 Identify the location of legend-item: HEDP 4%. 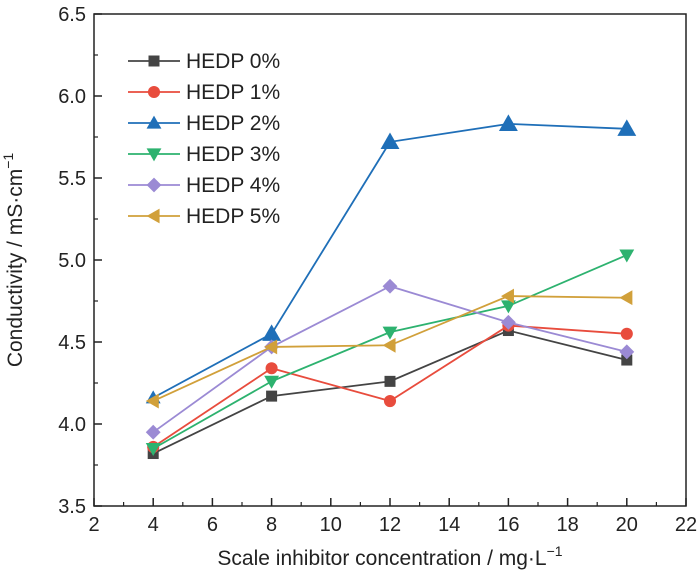
(204, 185).